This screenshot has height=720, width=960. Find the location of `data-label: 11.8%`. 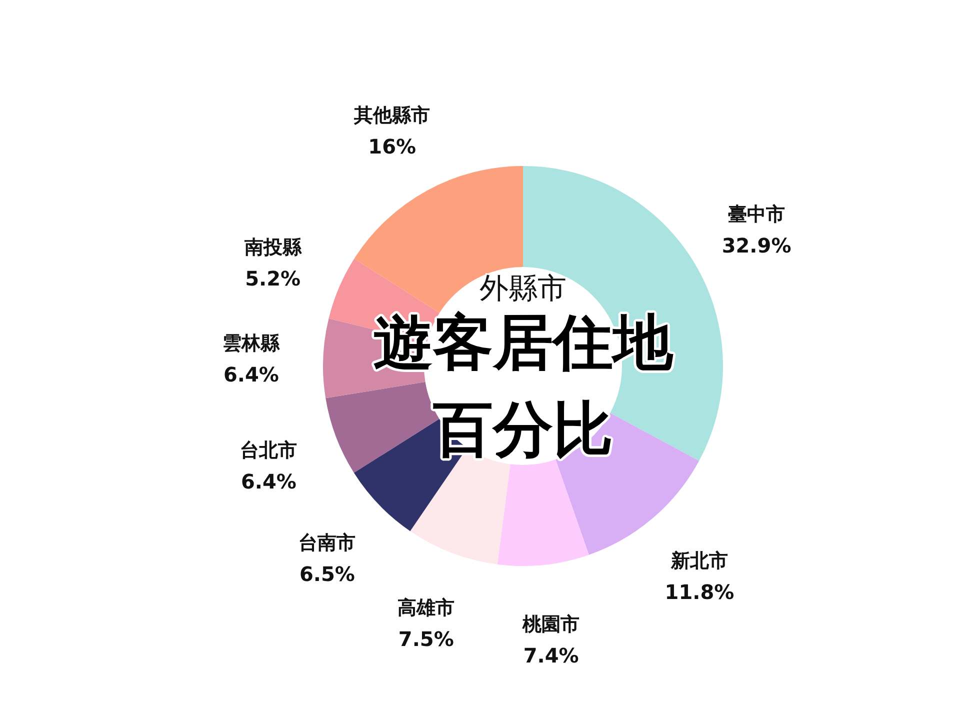

data-label: 11.8% is located at coordinates (699, 592).